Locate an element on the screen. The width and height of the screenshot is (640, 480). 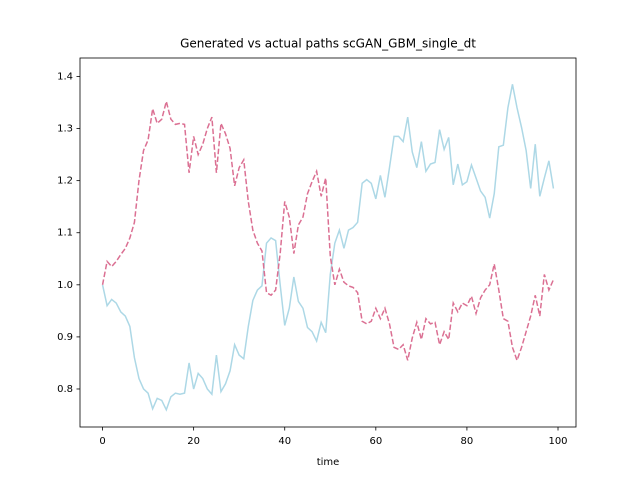
y-tick-label: 1.2 is located at coordinates (65, 181).